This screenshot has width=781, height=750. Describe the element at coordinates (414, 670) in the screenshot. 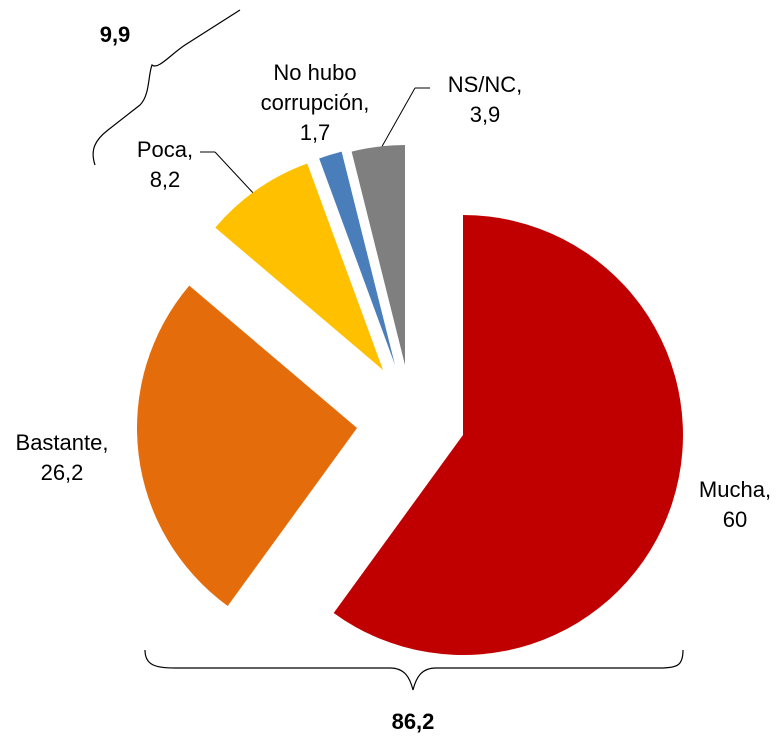

I see `bracket-large` at that location.